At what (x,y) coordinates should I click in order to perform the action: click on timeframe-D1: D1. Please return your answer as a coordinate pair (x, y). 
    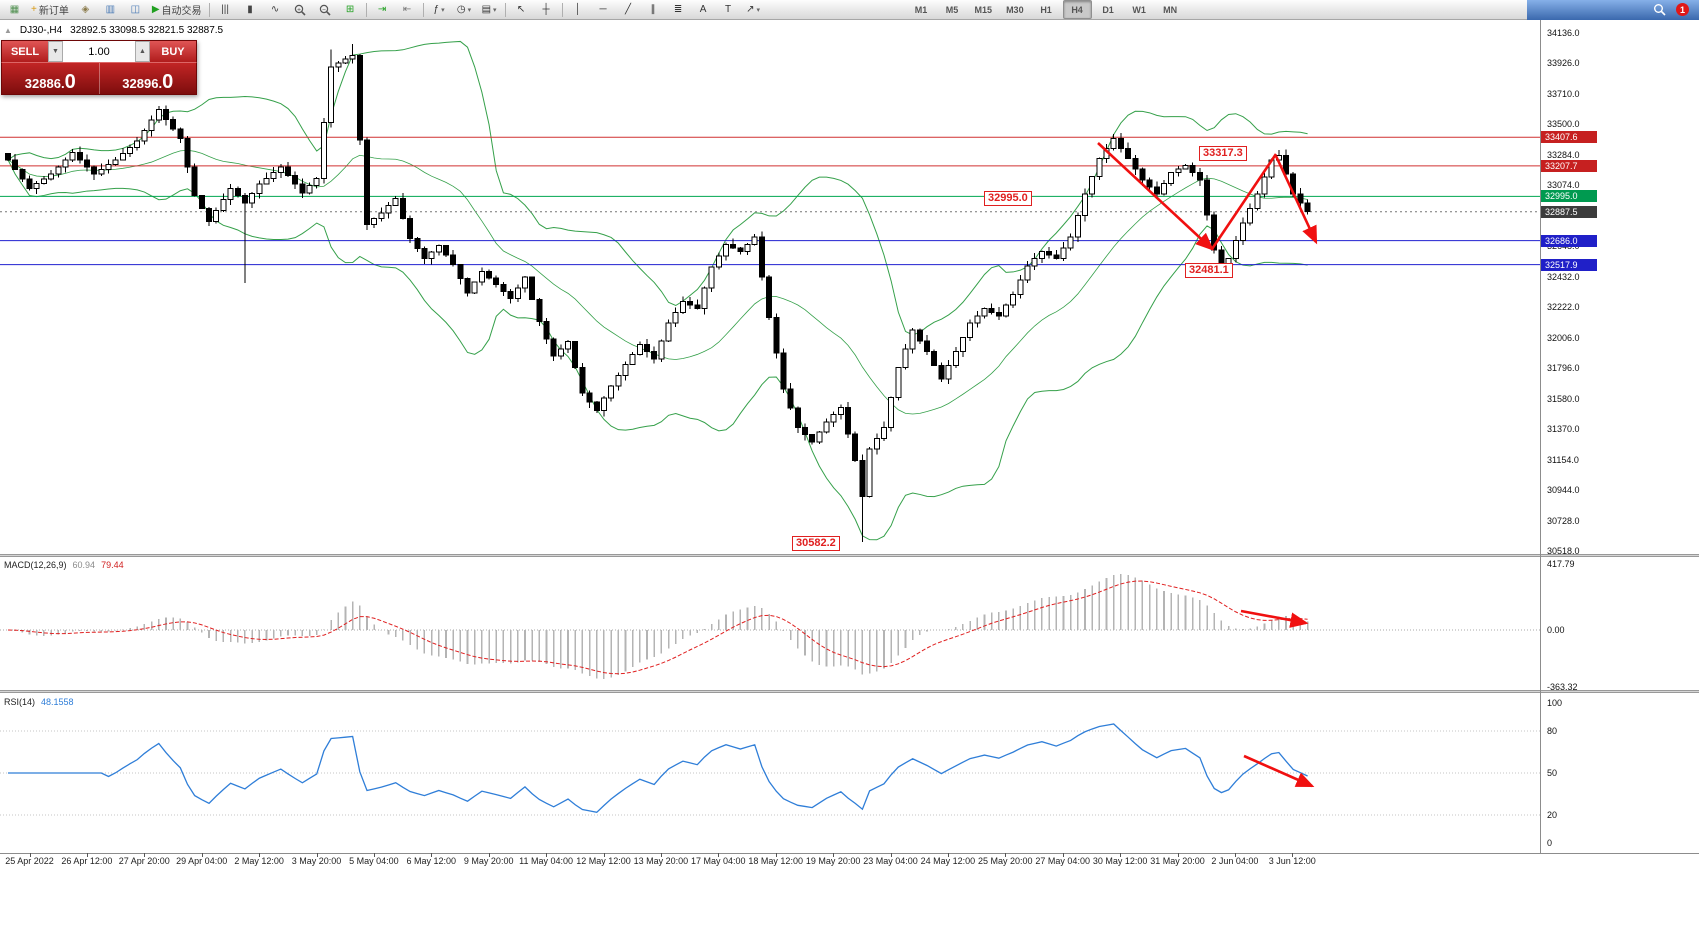
    Looking at the image, I should click on (1108, 9).